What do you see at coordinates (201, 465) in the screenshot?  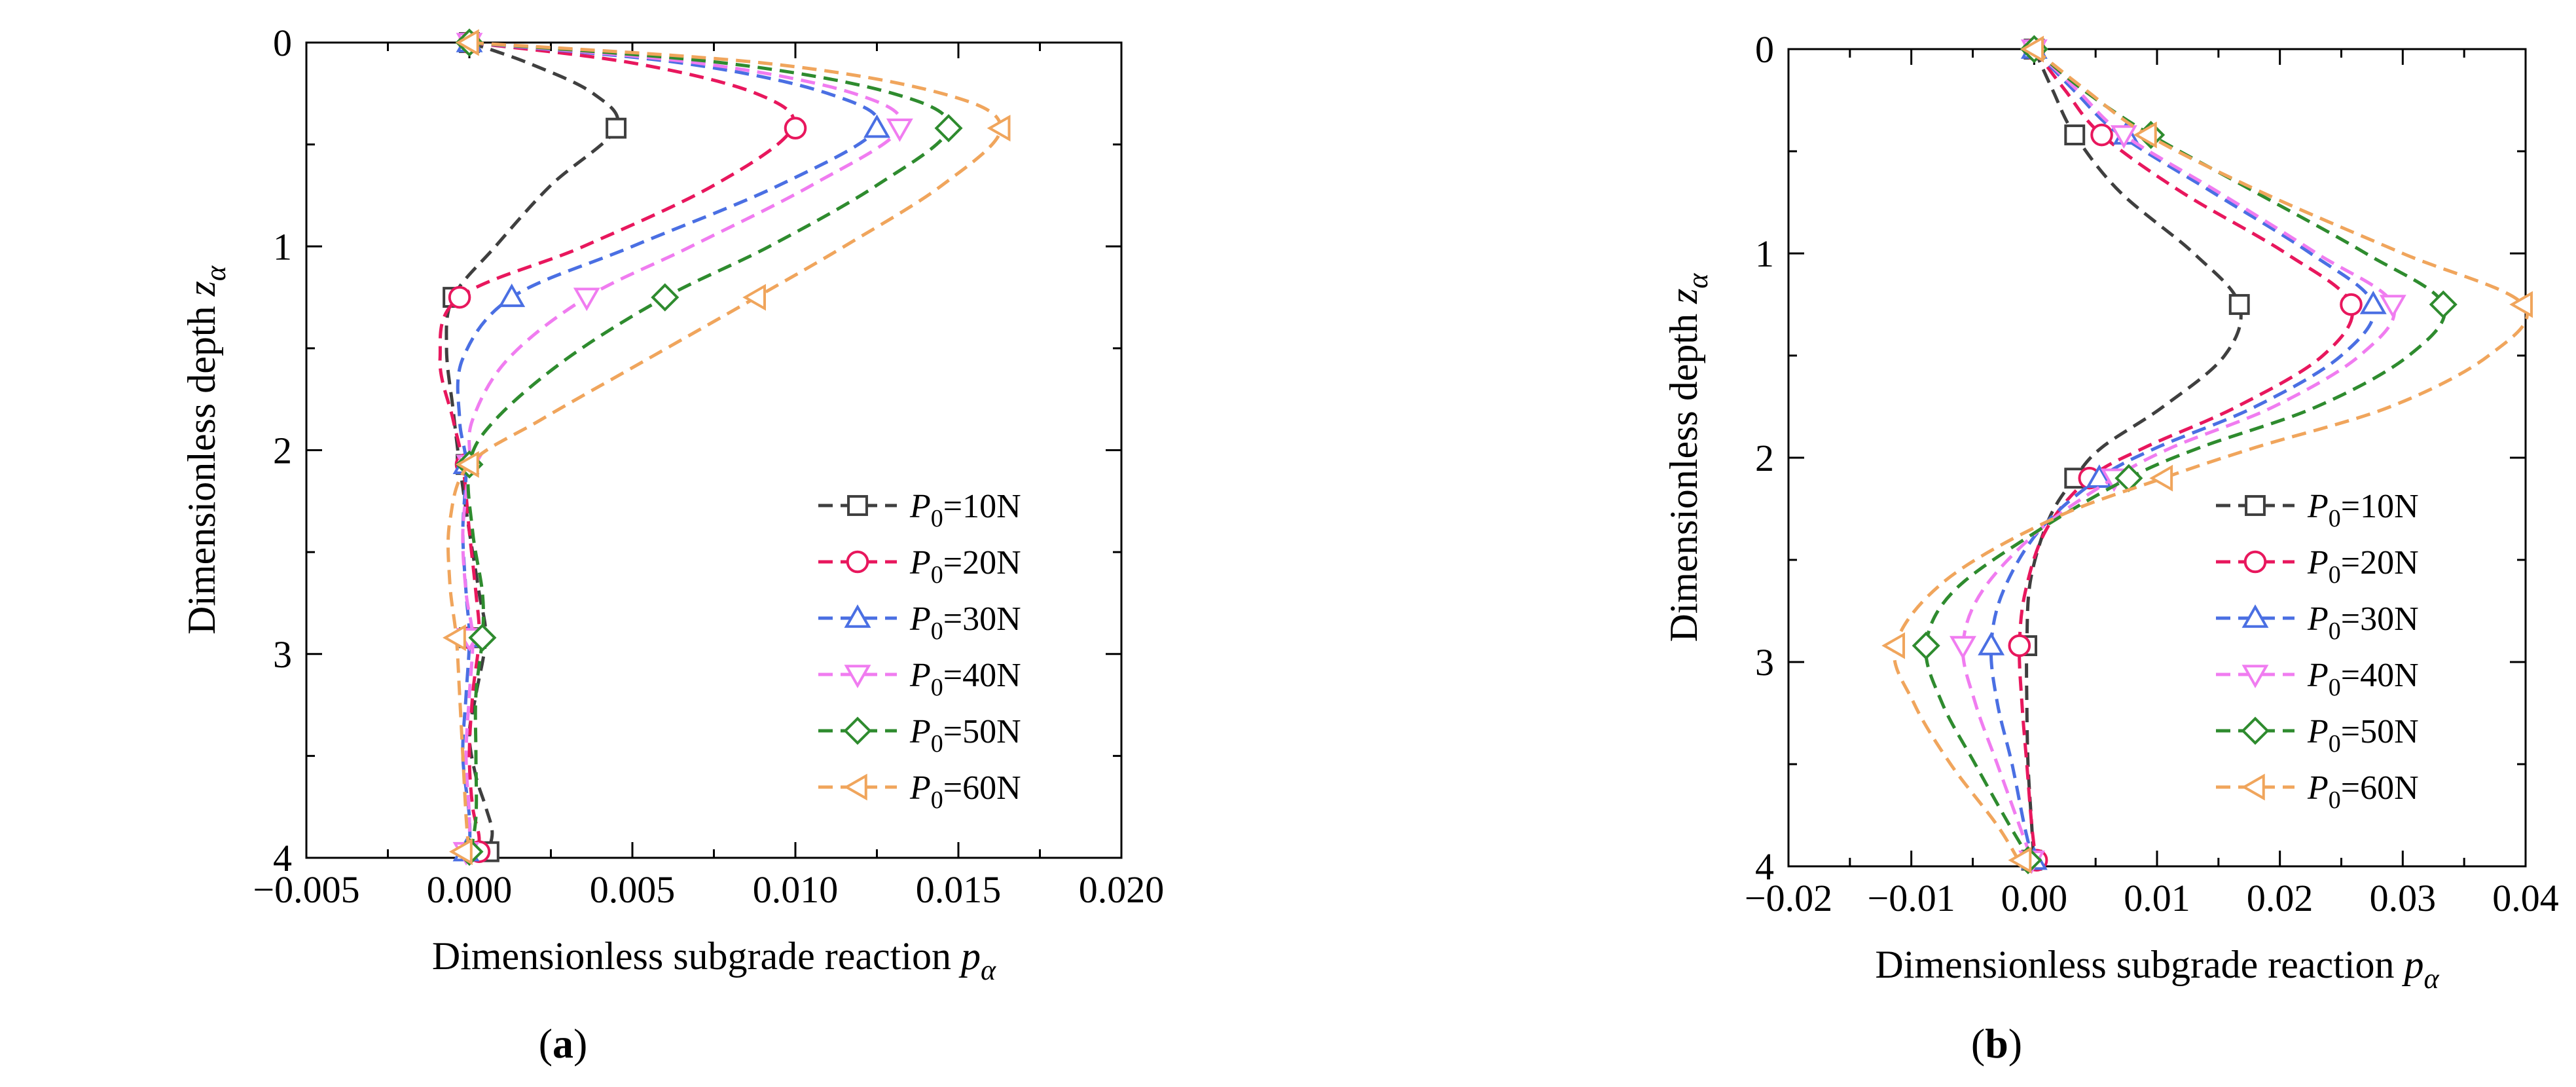 I see `y-axis-title-text: Dimensionless depth` at bounding box center [201, 465].